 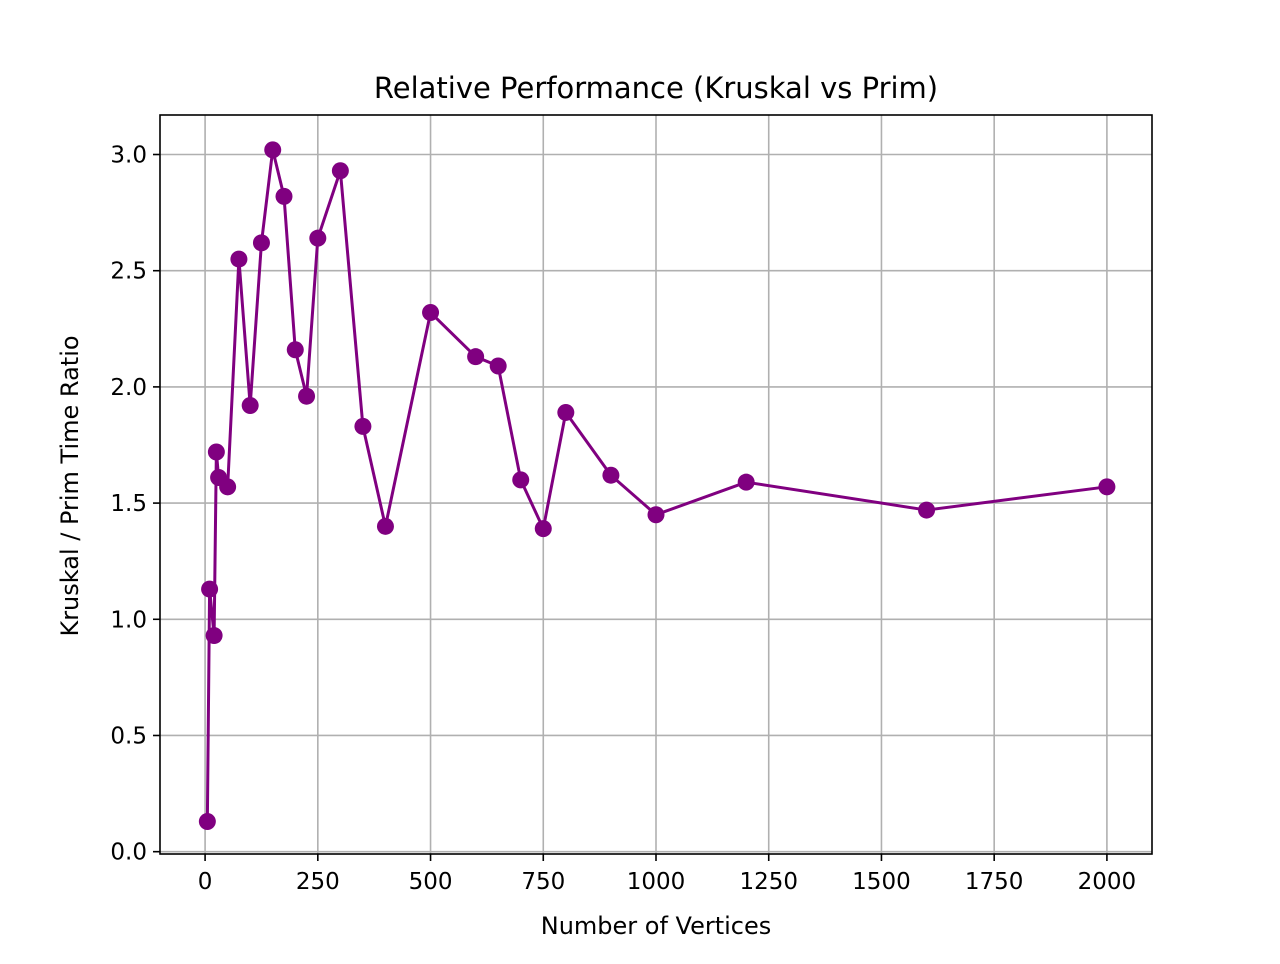 What do you see at coordinates (128, 853) in the screenshot?
I see `y-tick-label: 0.0` at bounding box center [128, 853].